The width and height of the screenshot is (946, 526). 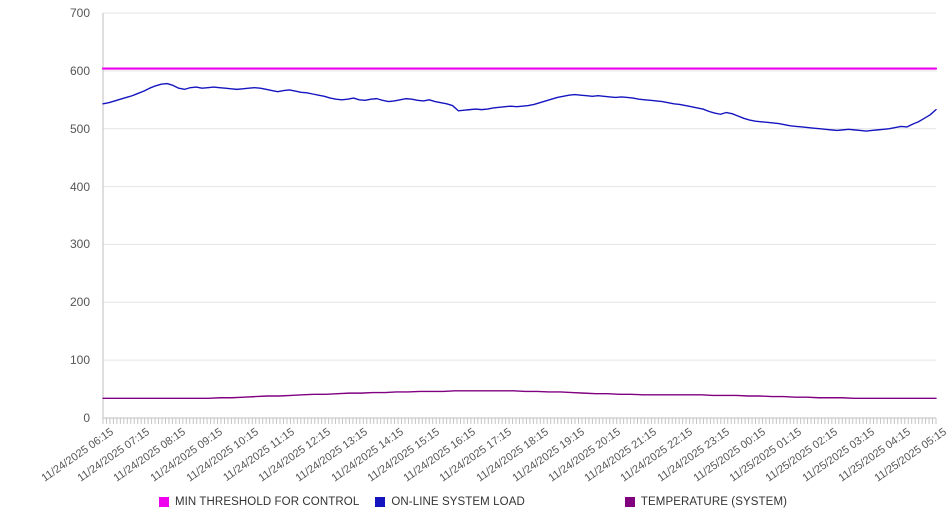 I want to click on y-axis-tick-label: 400, so click(x=79, y=186).